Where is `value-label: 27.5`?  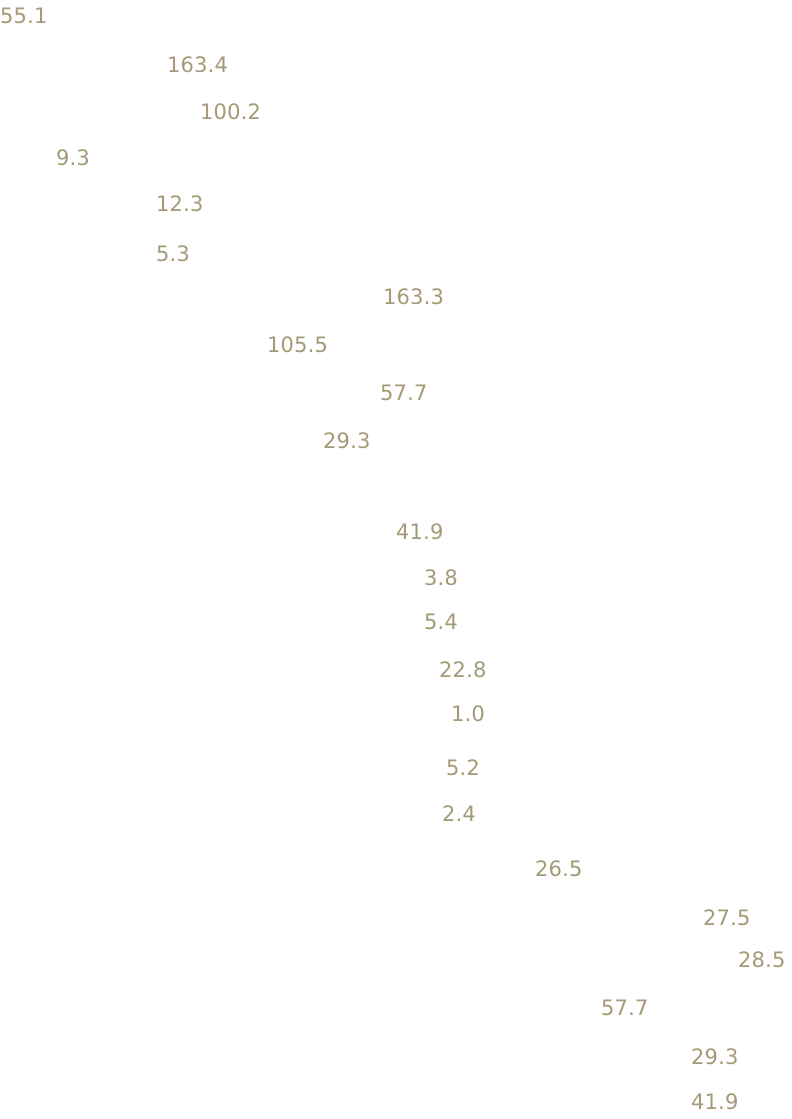 value-label: 27.5 is located at coordinates (727, 918).